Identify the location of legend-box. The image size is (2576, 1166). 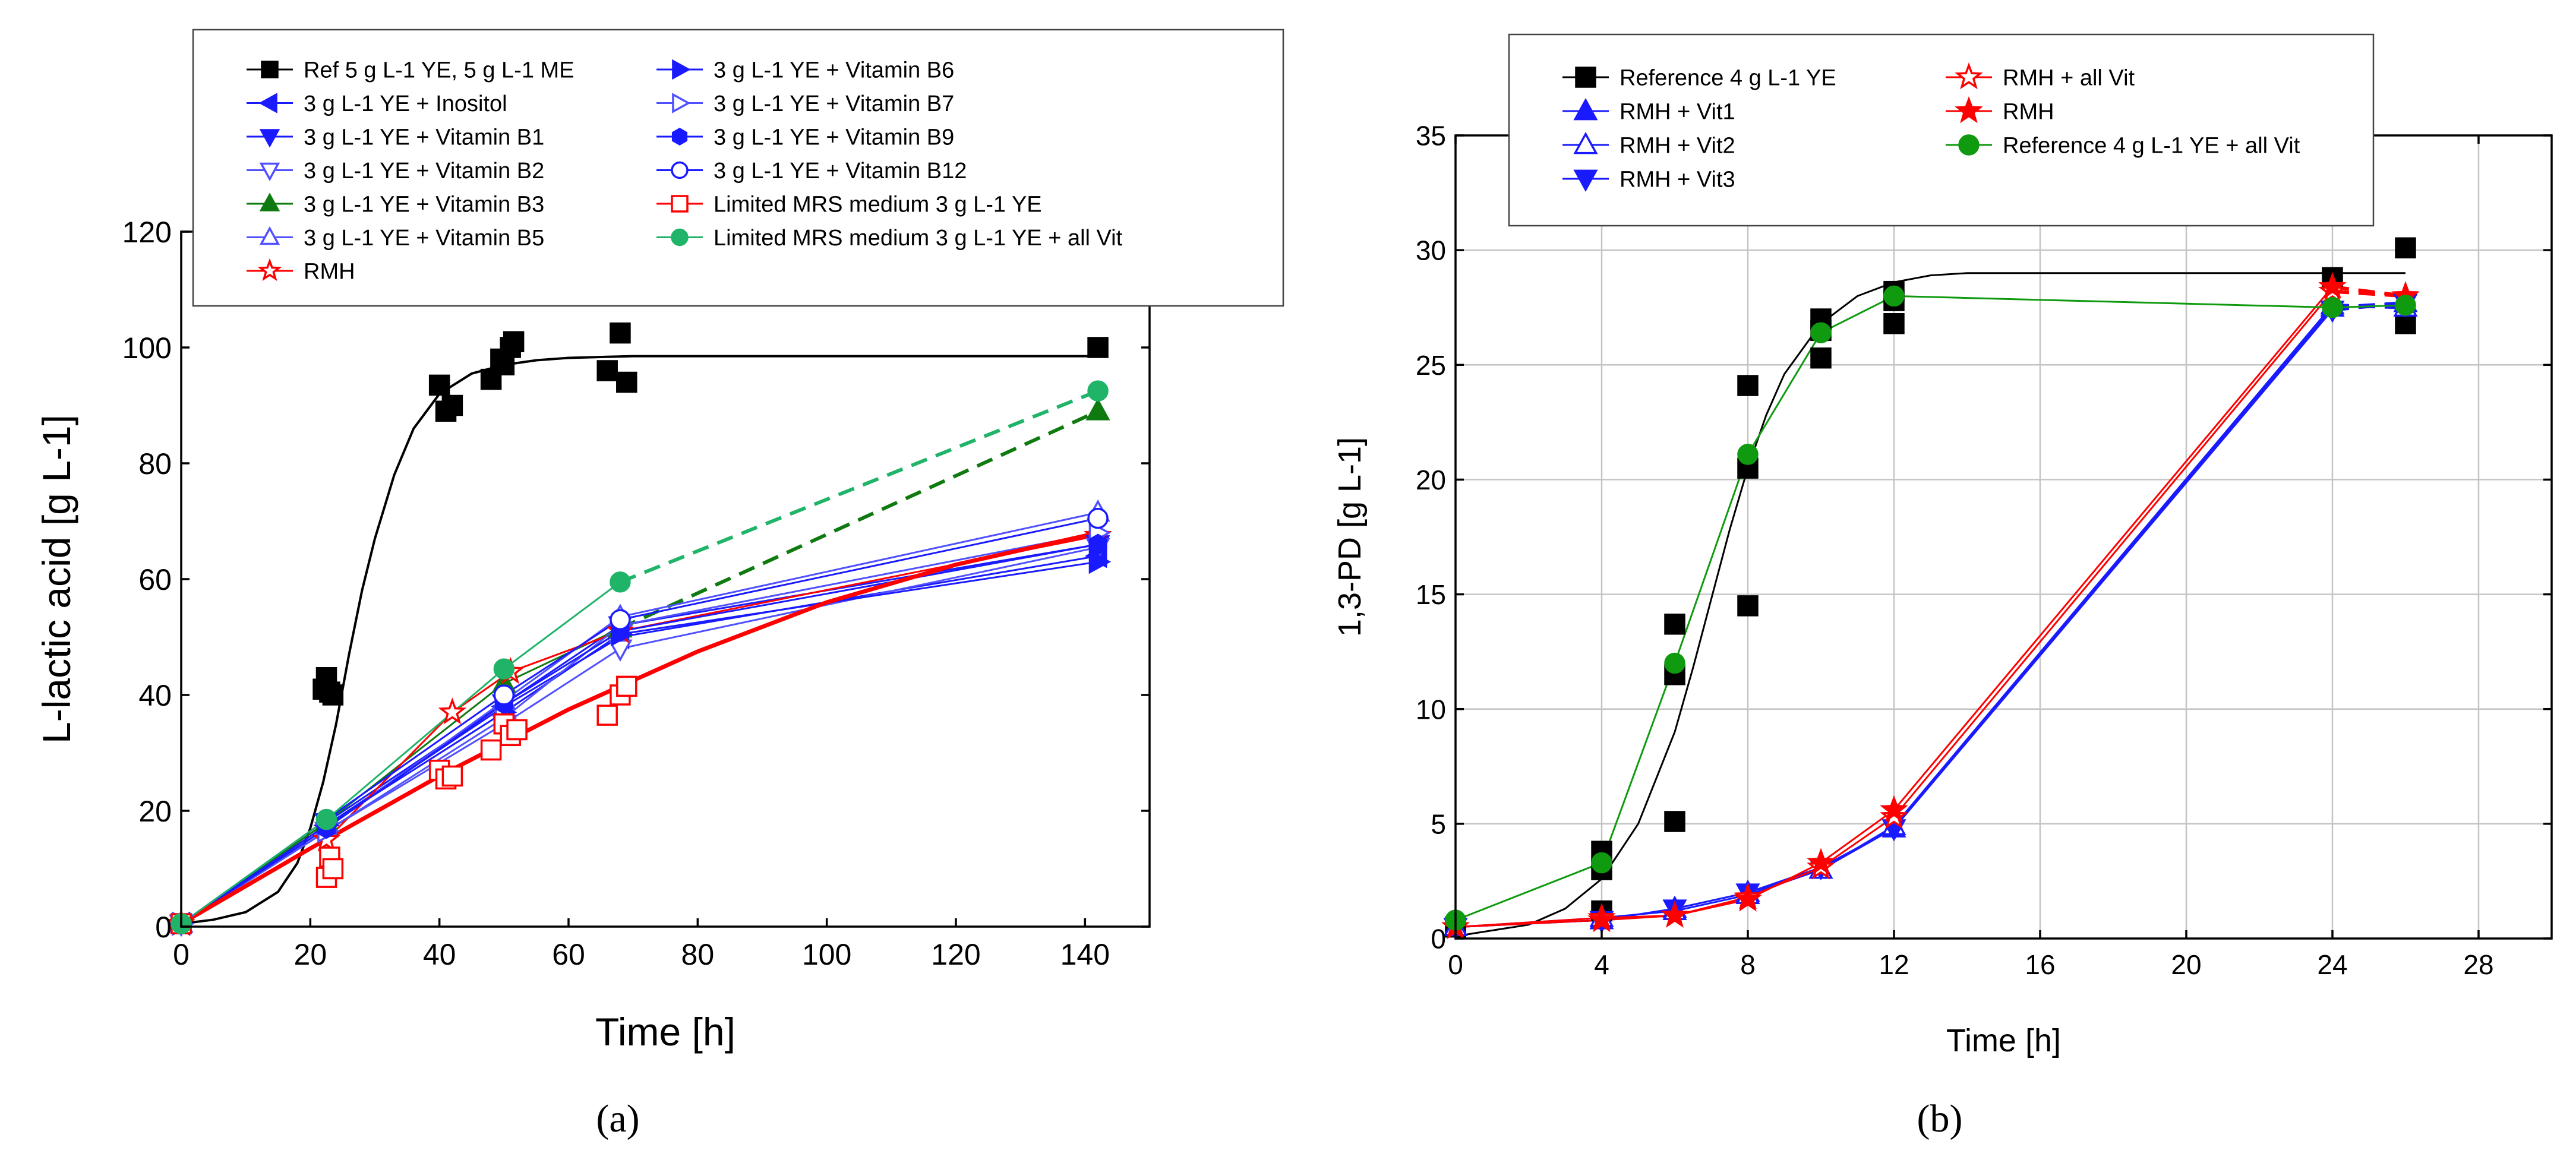
(1941, 130).